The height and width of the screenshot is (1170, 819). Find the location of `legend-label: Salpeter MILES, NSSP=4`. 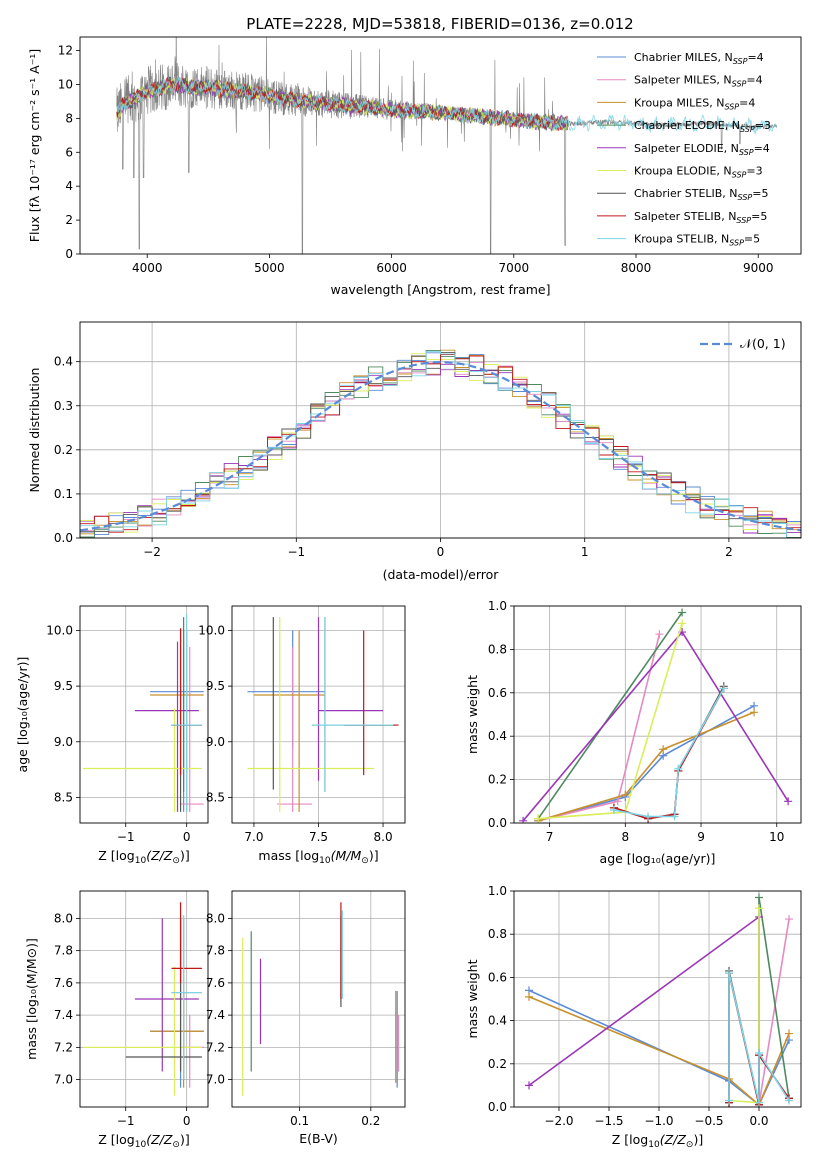

legend-label: Salpeter MILES, NSSP=4 is located at coordinates (698, 81).